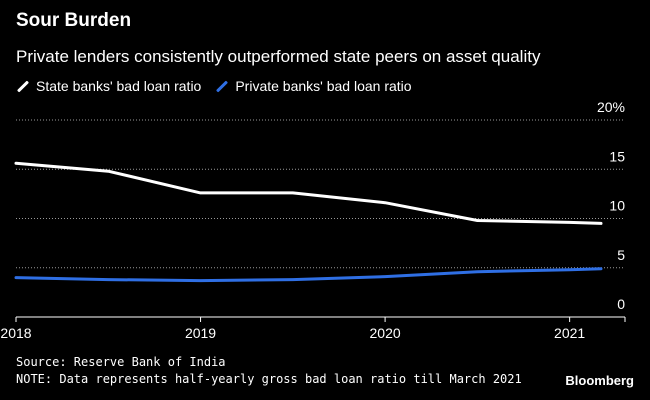 This screenshot has width=650, height=400. Describe the element at coordinates (308, 193) in the screenshot. I see `series-line-state-banks` at that location.